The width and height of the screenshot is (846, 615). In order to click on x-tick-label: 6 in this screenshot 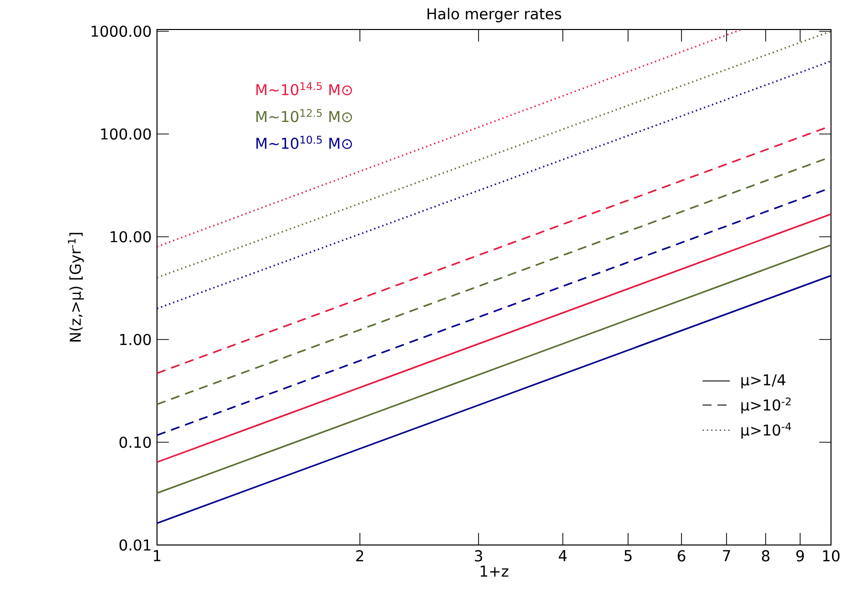, I will do `click(682, 556)`.